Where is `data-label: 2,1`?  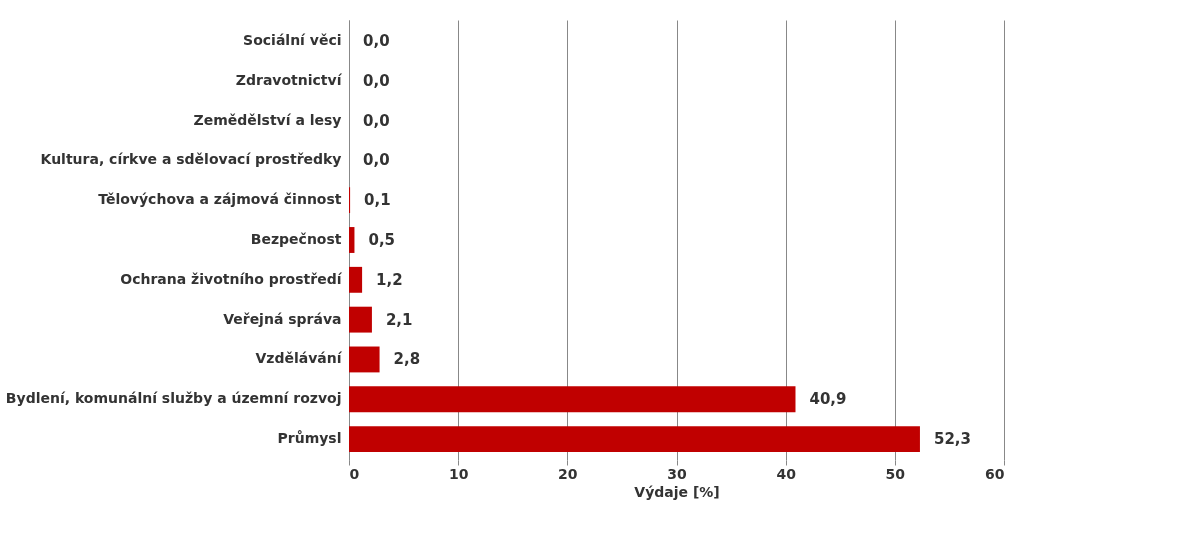
data-label: 2,1 is located at coordinates (399, 319).